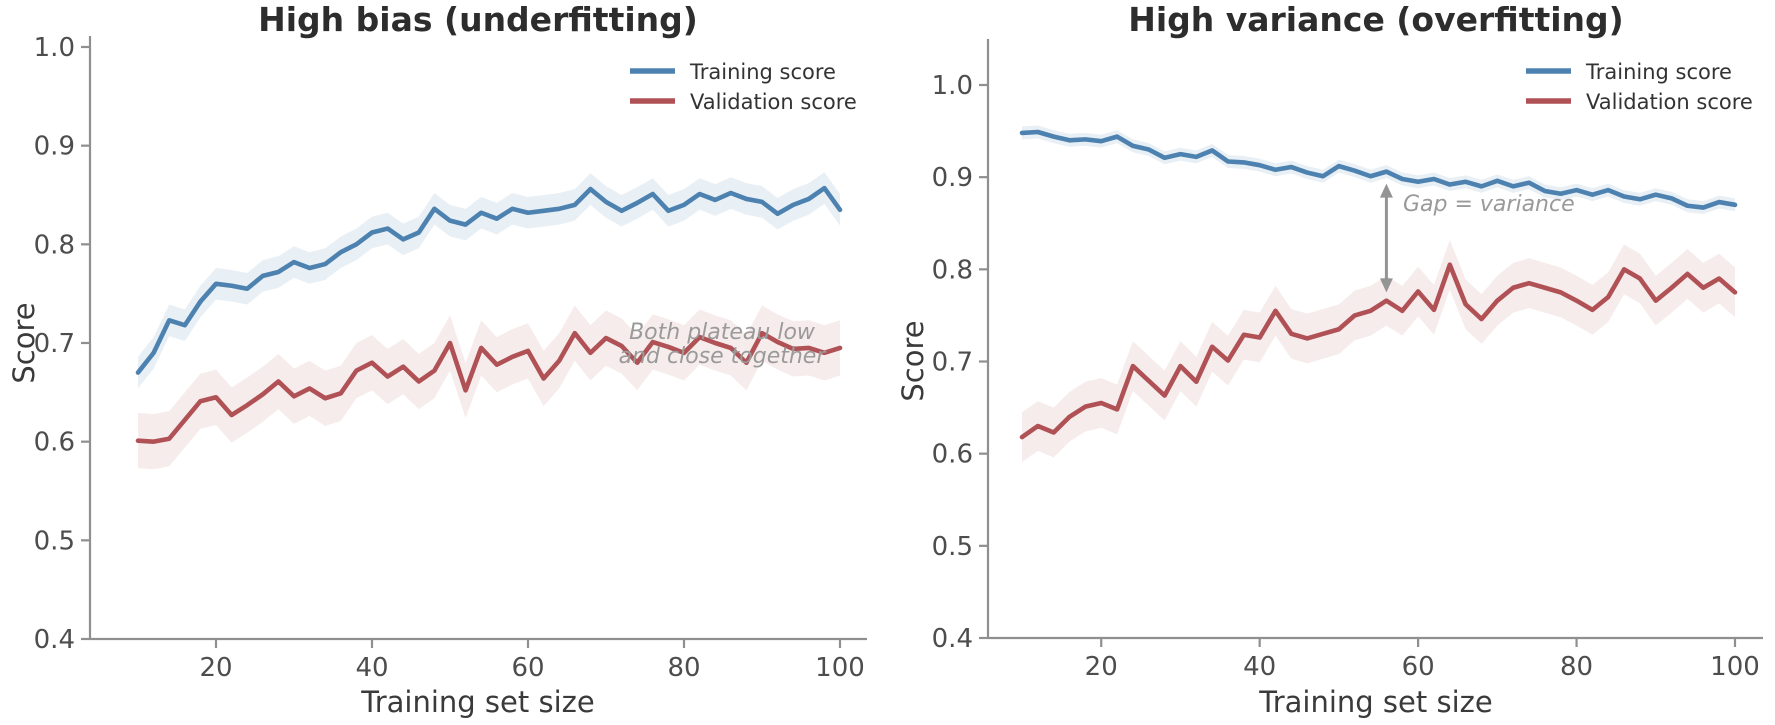 This screenshot has width=1775, height=725. What do you see at coordinates (723, 356) in the screenshot?
I see `annotation-plateau-line2: and close together` at bounding box center [723, 356].